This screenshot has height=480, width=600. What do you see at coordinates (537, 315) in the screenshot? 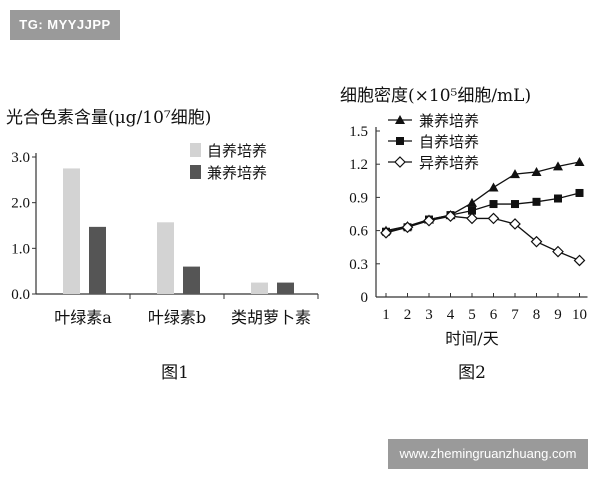
I see `line-x-tick-label: 8` at bounding box center [537, 315].